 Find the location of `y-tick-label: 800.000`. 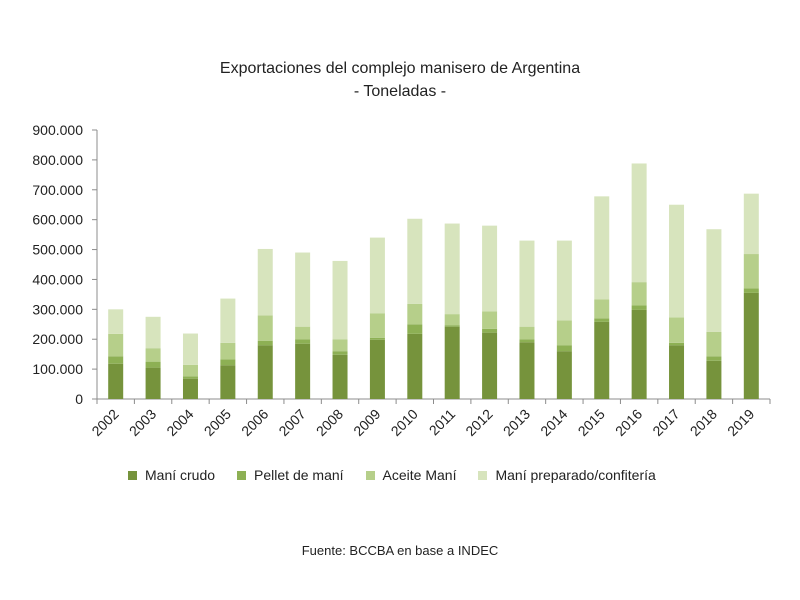

y-tick-label: 800.000 is located at coordinates (57, 160).